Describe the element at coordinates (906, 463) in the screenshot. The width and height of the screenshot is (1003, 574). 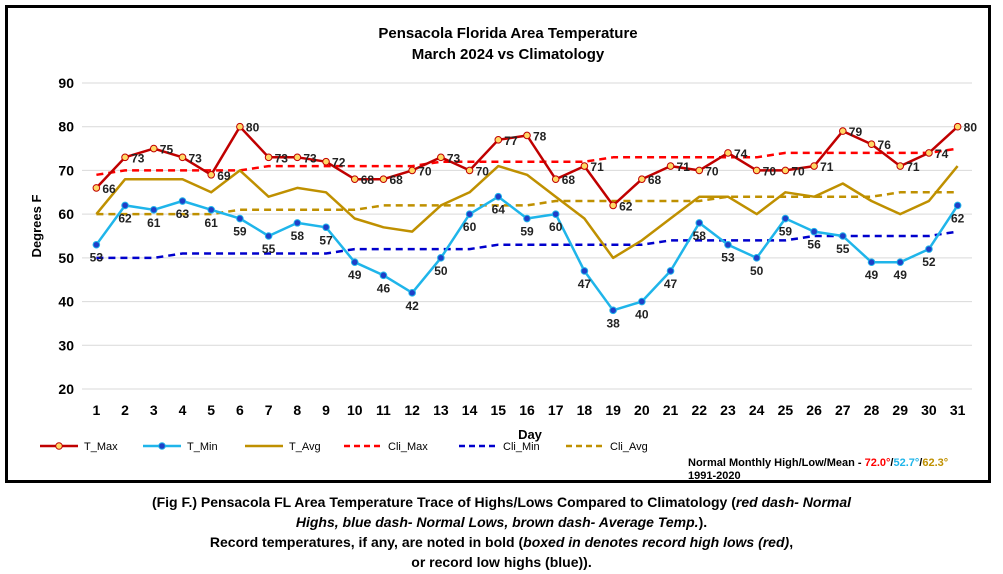
I see `normal-low: 52.7°` at that location.